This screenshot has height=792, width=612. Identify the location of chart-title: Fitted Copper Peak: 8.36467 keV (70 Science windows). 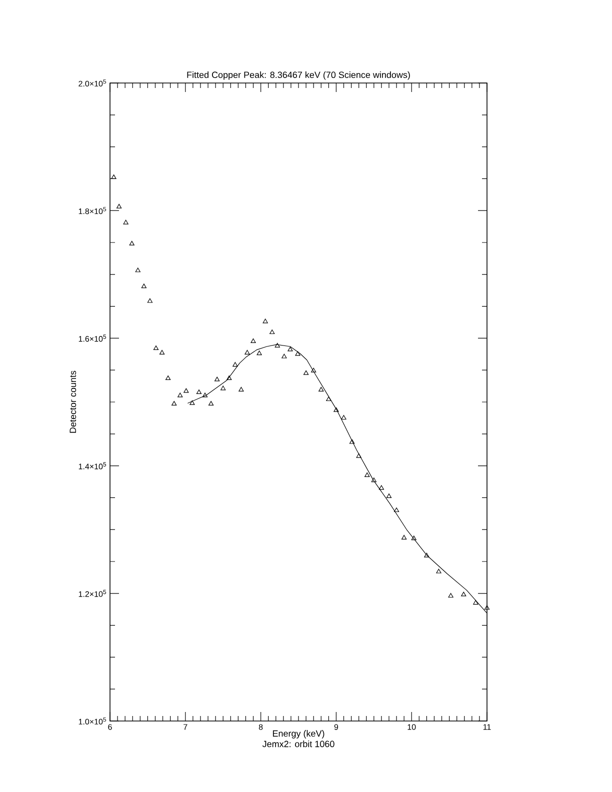
(298, 75).